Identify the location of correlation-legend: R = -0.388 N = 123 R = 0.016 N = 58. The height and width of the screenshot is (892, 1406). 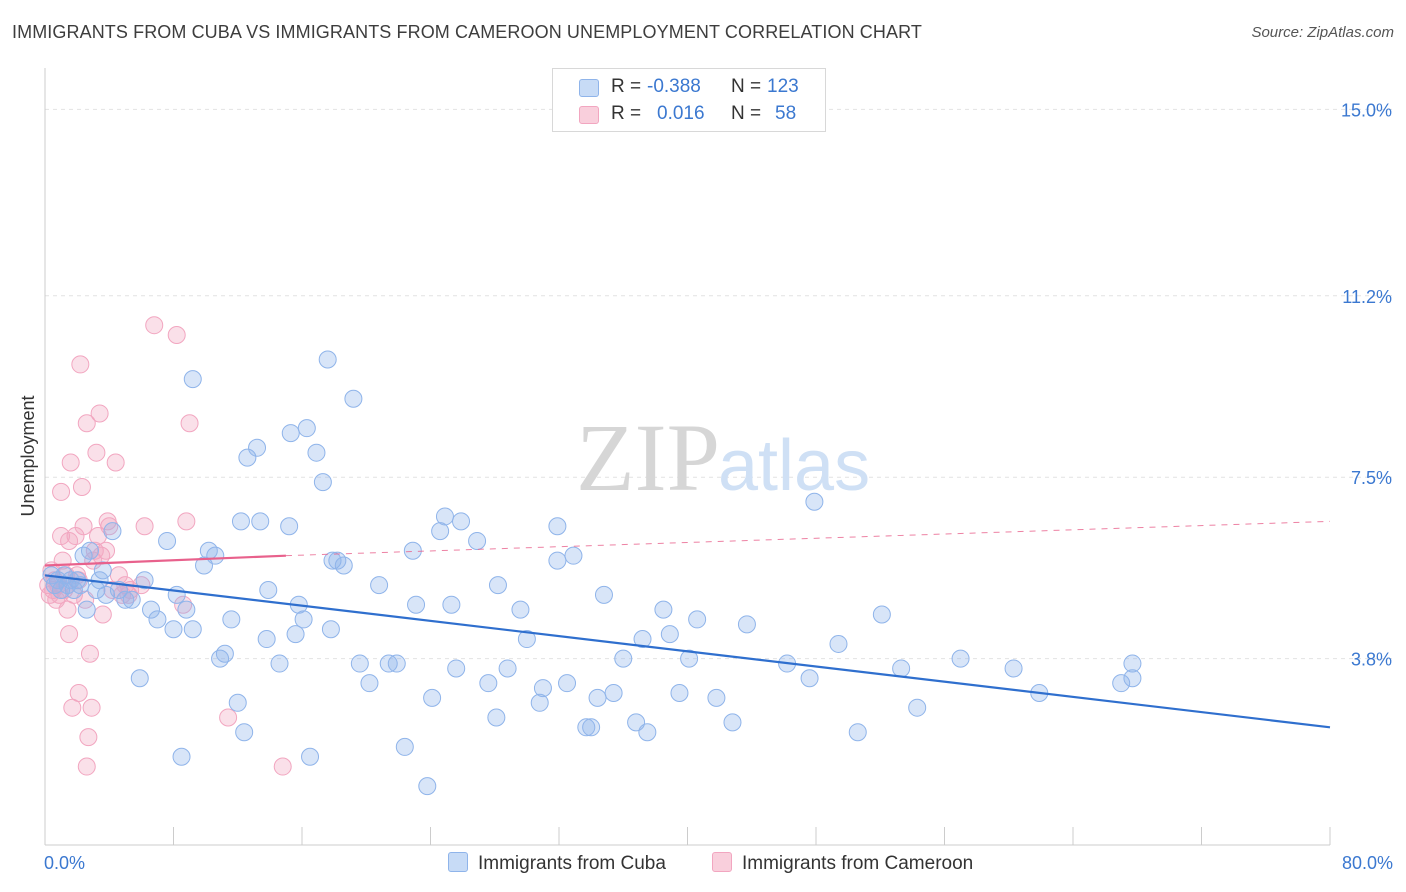
(689, 100).